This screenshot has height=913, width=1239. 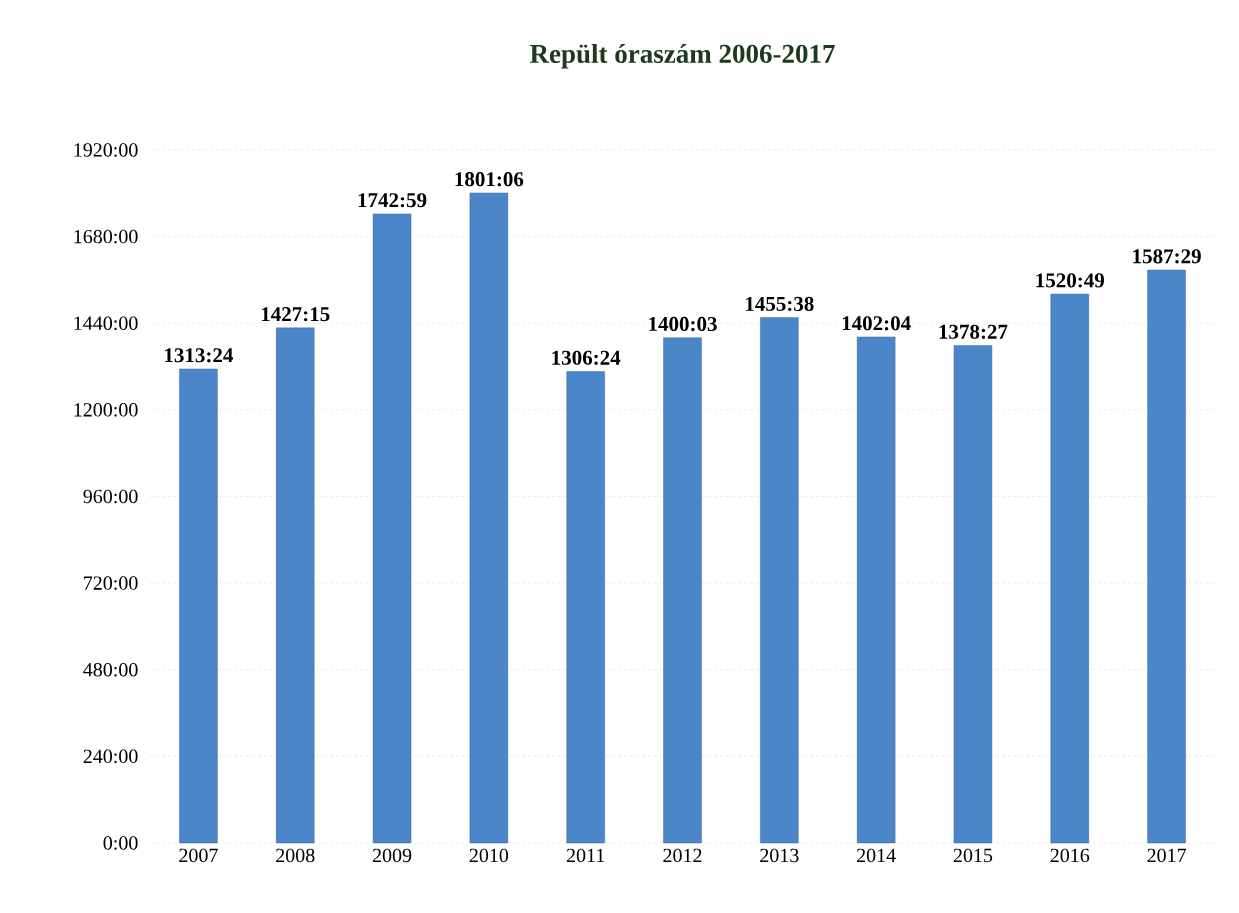 I want to click on y-tick-label: 1680:00, so click(x=106, y=236).